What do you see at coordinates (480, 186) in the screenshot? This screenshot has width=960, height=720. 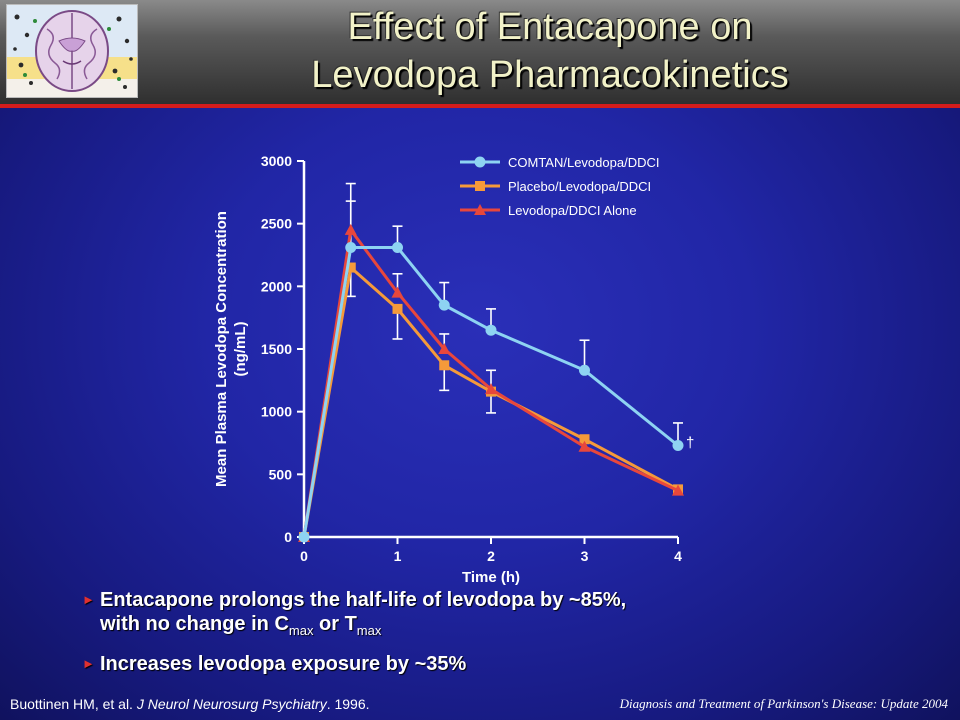 I see `legend-marker-square` at bounding box center [480, 186].